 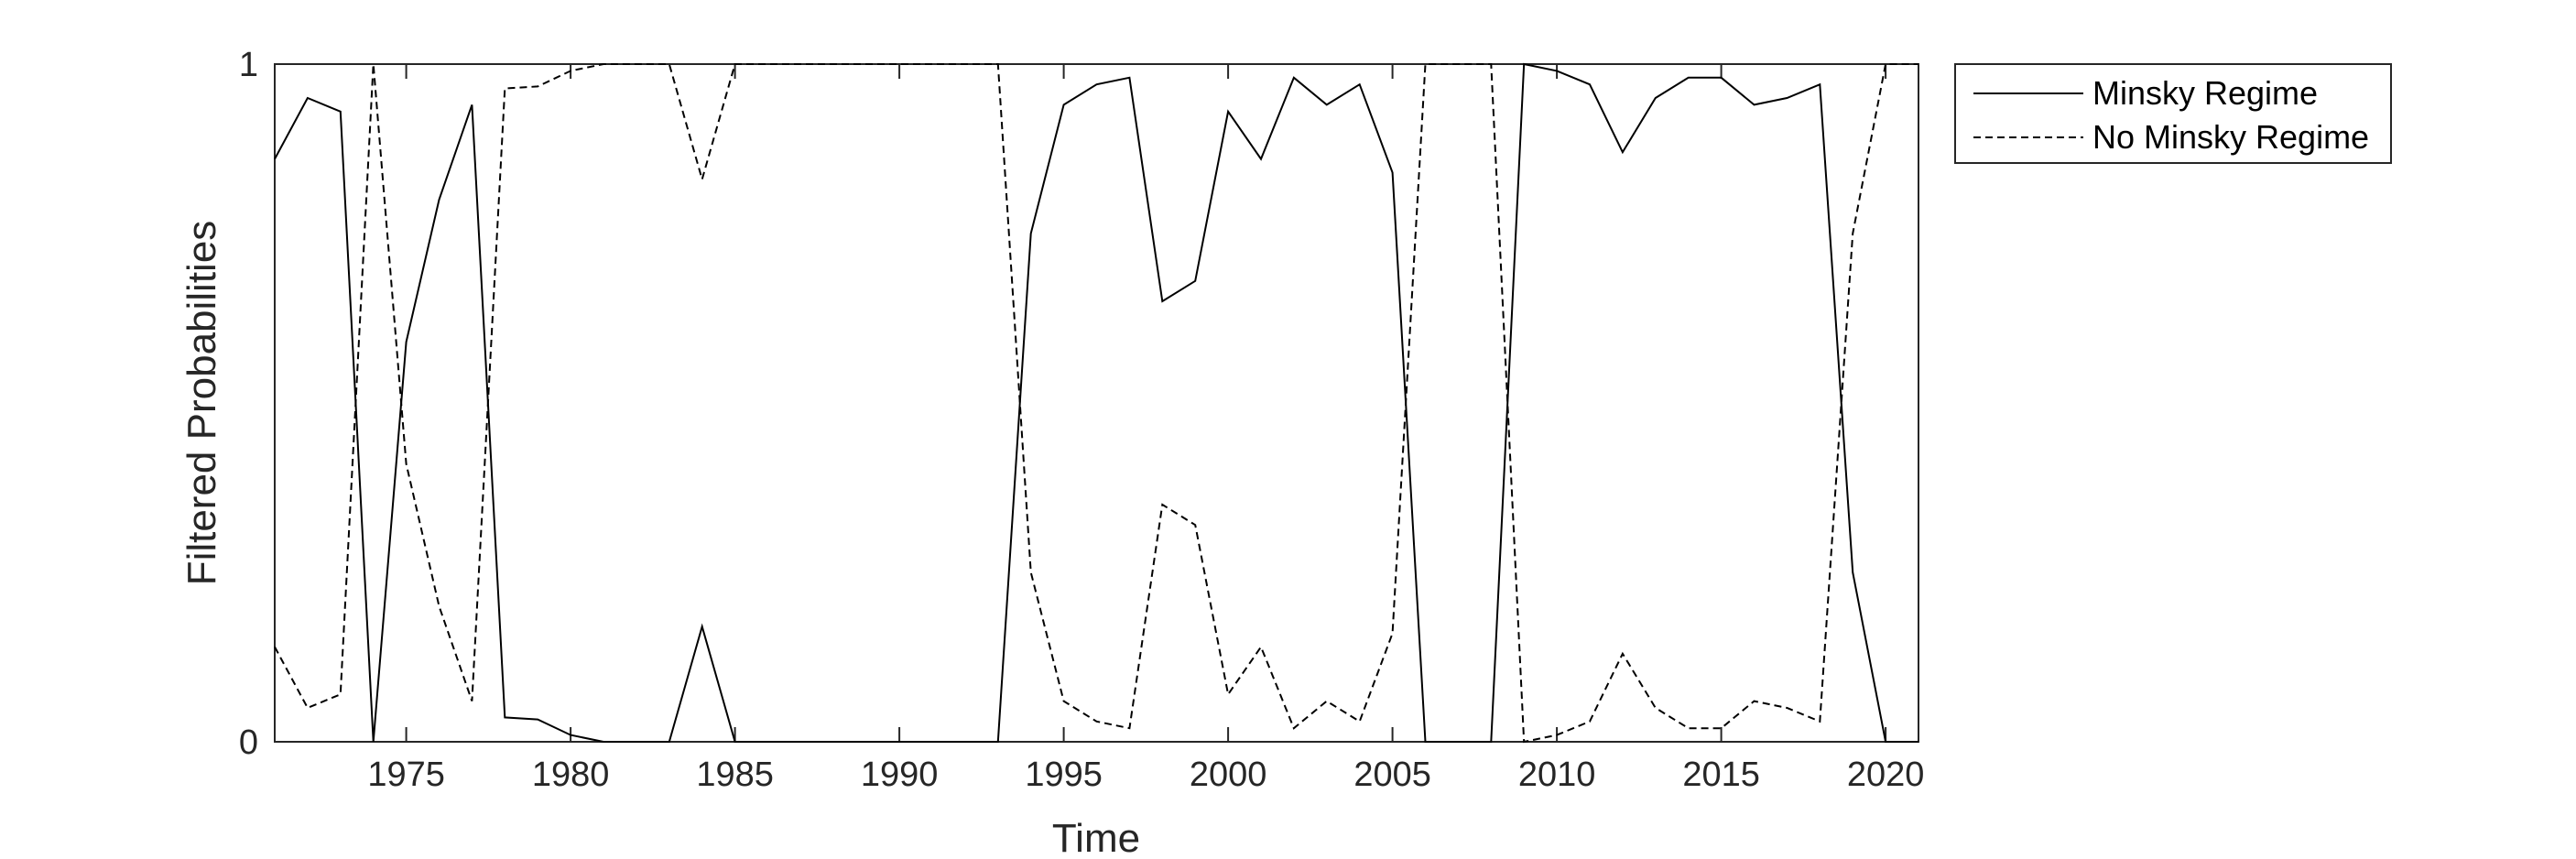 I want to click on legend-label-minsky: Minsky Regime, so click(x=2205, y=93).